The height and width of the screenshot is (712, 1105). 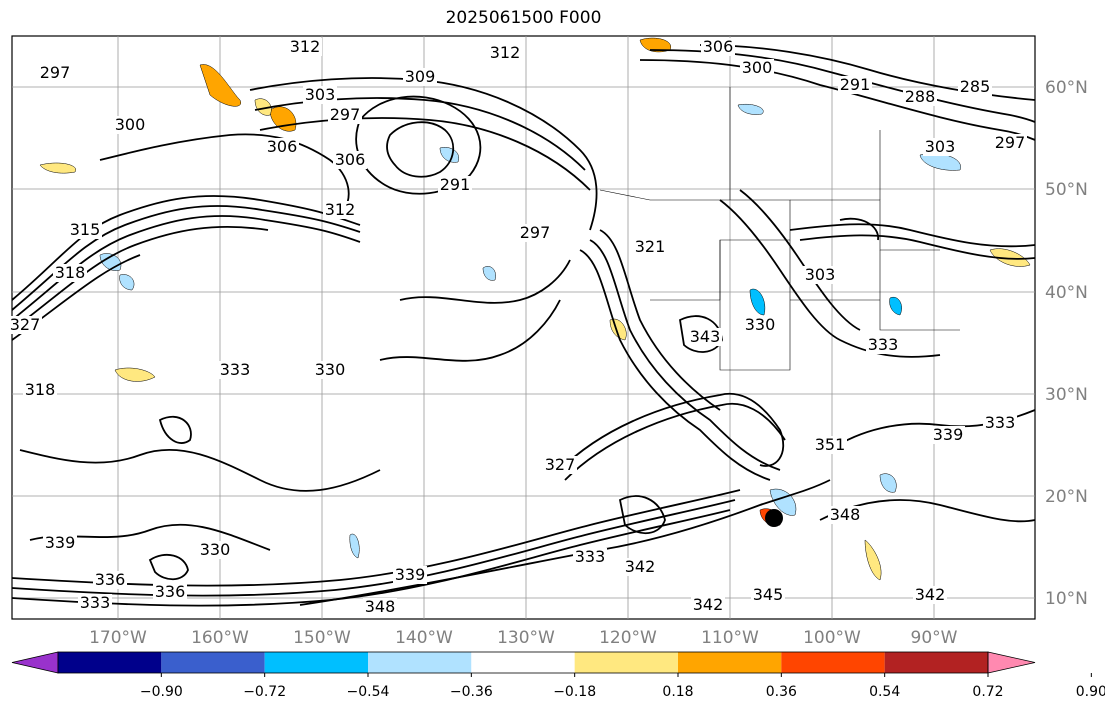 I want to click on lon-label: 120°W, so click(x=628, y=638).